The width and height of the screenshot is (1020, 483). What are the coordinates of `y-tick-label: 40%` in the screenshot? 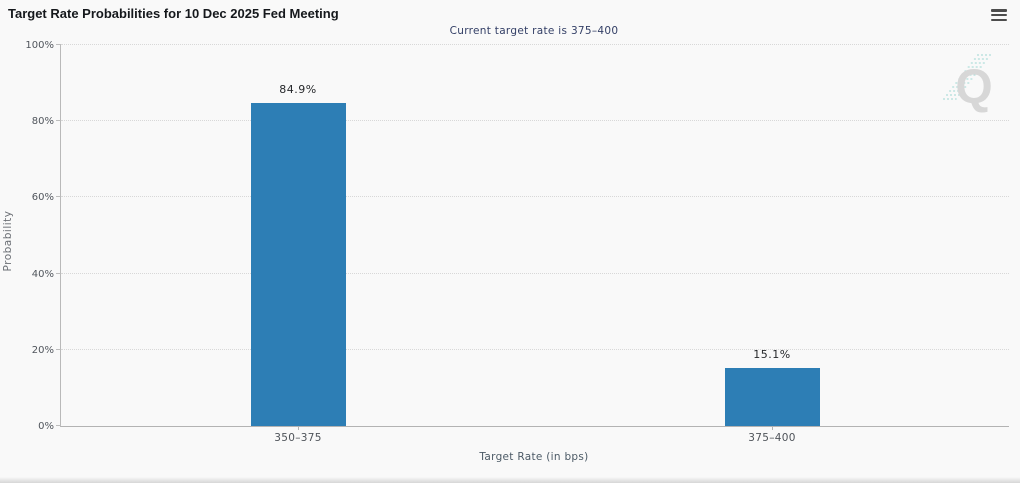 It's located at (42, 274).